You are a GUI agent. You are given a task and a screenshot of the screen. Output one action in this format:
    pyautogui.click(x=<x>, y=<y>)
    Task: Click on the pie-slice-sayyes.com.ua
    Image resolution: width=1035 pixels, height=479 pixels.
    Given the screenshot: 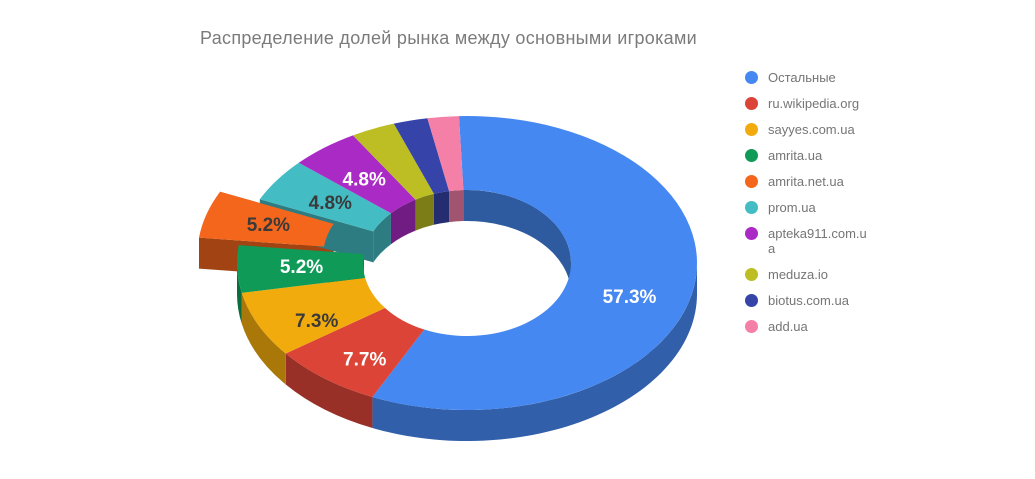 What is the action you would take?
    pyautogui.click(x=313, y=315)
    